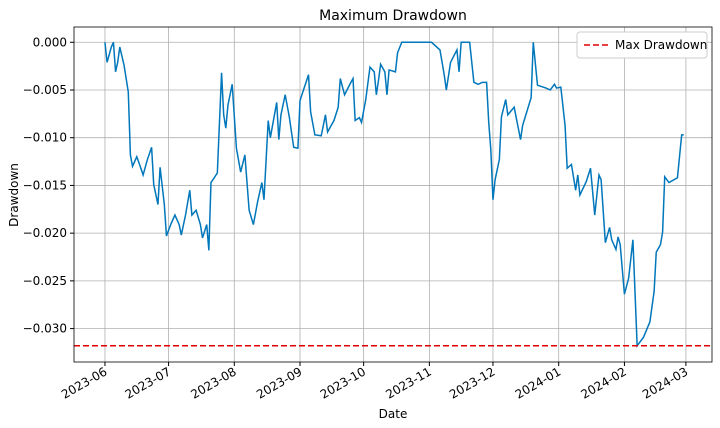 The image size is (720, 428). I want to click on y-tick-label: −0.025, so click(45, 281).